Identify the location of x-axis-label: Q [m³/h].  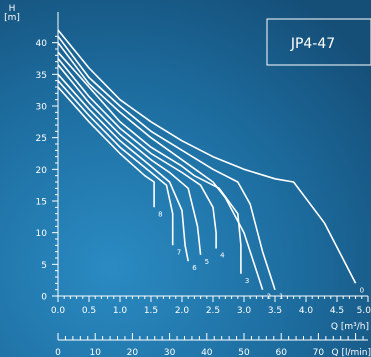
(350, 327).